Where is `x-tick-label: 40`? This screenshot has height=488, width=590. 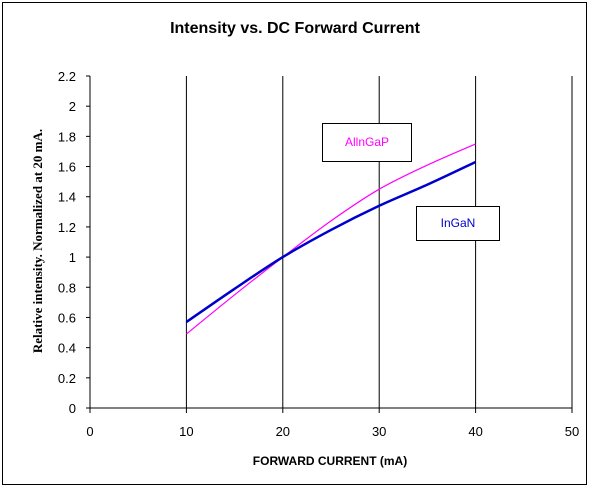 x-tick-label: 40 is located at coordinates (475, 431).